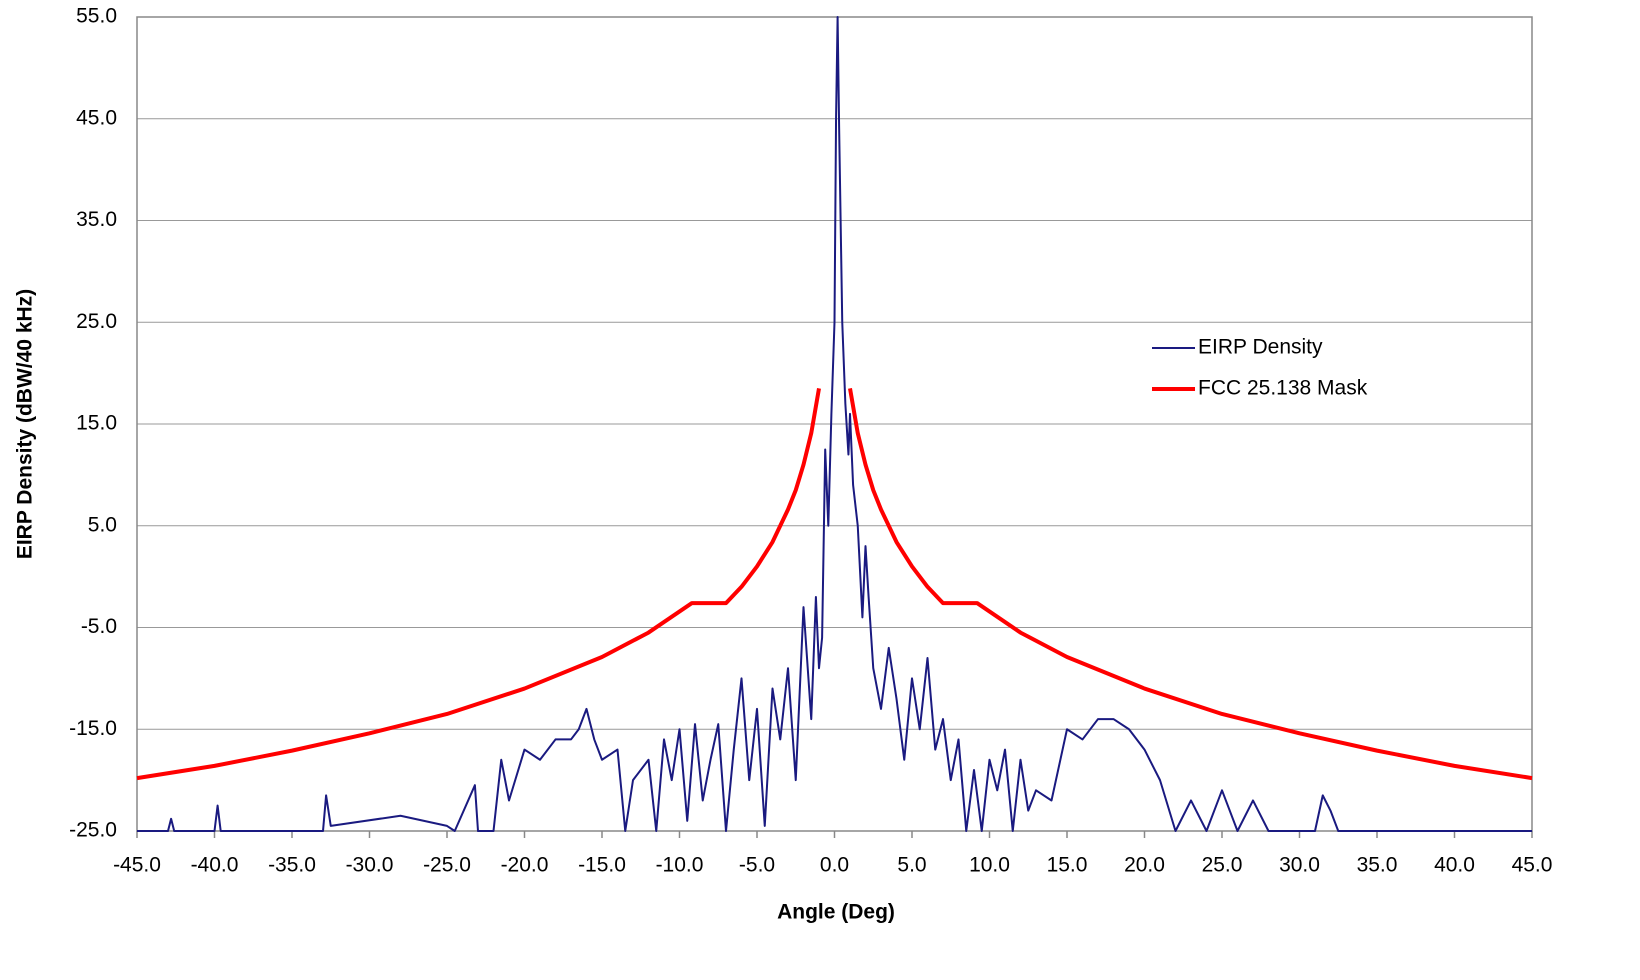 The image size is (1640, 980). I want to click on x-tick-label: -5.0, so click(757, 865).